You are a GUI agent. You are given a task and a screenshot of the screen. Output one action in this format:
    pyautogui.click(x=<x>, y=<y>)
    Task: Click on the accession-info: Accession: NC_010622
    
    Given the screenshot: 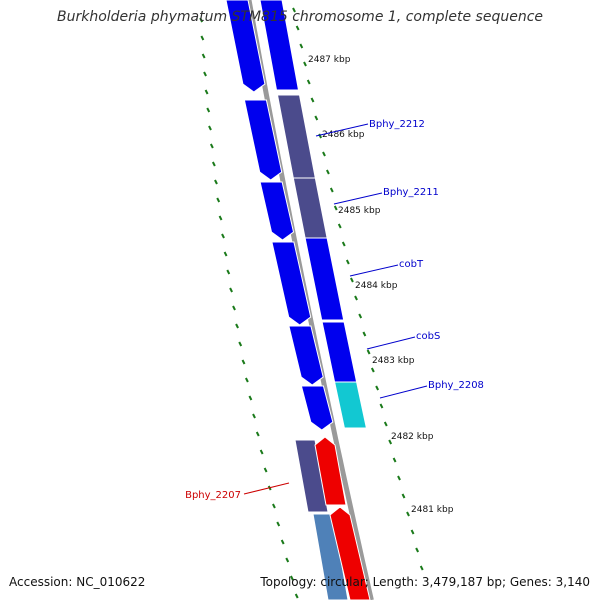 What is the action you would take?
    pyautogui.click(x=77, y=582)
    